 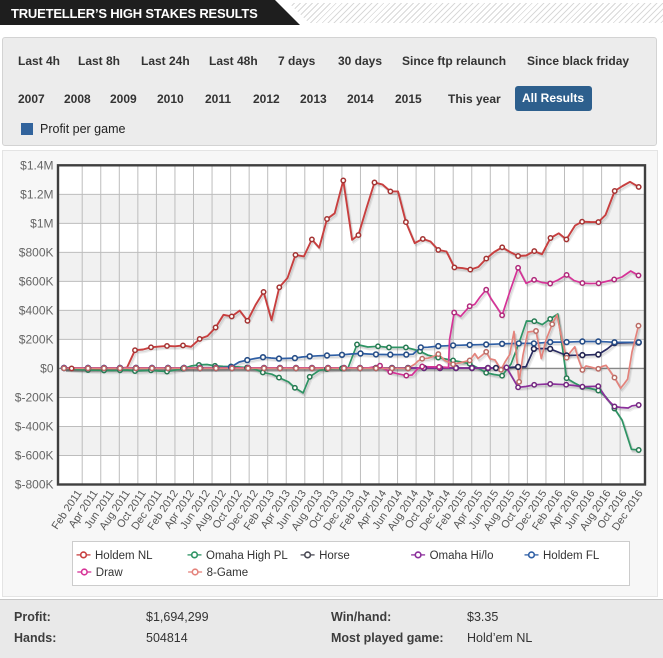 I want to click on svg-text: Omaha High PL, so click(x=247, y=556).